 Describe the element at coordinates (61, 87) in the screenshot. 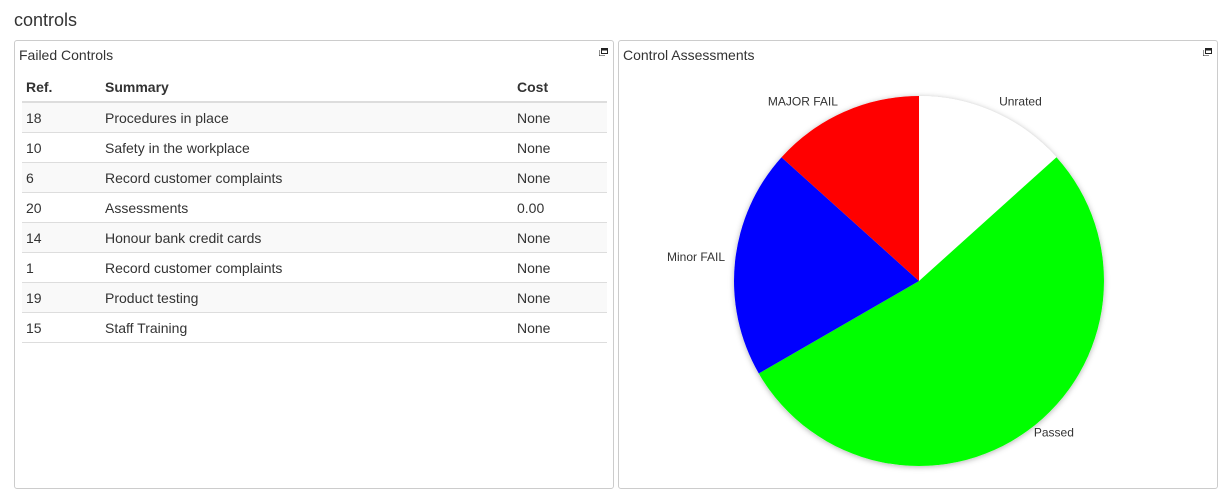

I see `column-header-ref: Ref.` at that location.